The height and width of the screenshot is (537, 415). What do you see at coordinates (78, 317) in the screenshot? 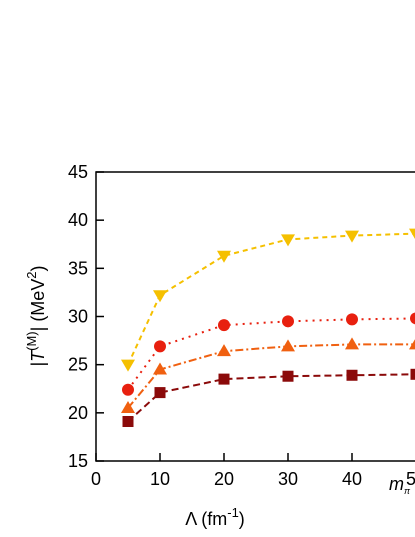
I see `y-tick-label: 30` at bounding box center [78, 317].